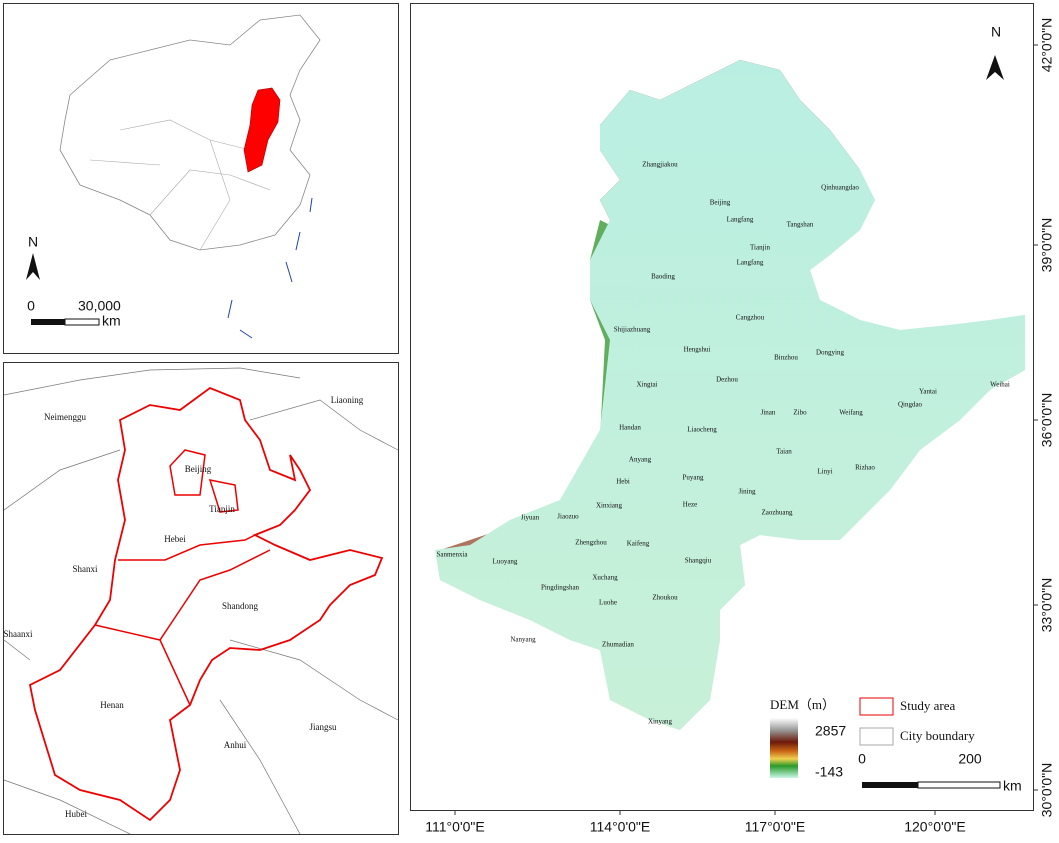 This screenshot has height=843, width=1059. Describe the element at coordinates (454, 827) in the screenshot. I see `longitude-label: 111°0'0"E` at that location.